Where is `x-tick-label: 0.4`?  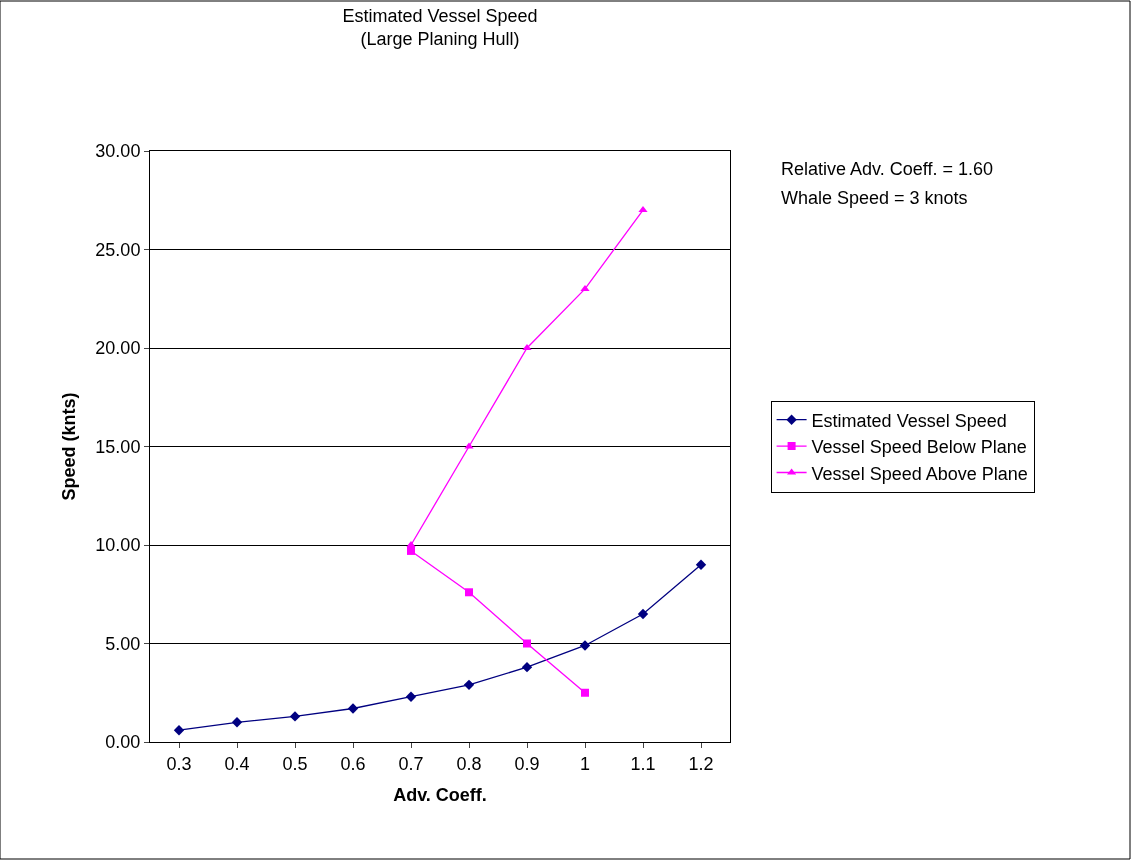 x-tick-label: 0.4 is located at coordinates (237, 763).